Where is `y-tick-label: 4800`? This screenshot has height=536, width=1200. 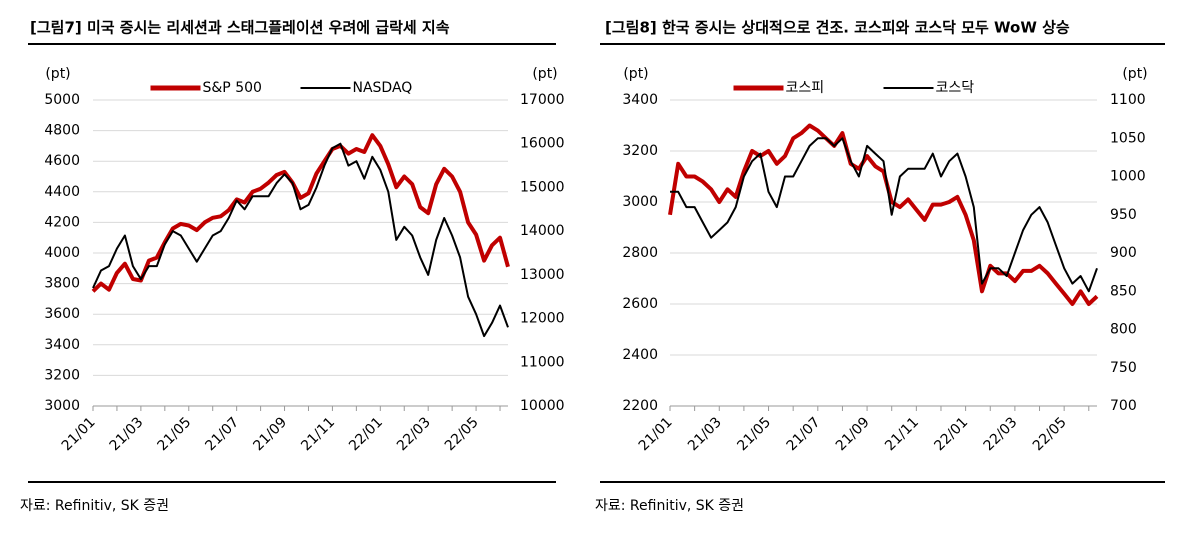 y-tick-label: 4800 is located at coordinates (62, 131).